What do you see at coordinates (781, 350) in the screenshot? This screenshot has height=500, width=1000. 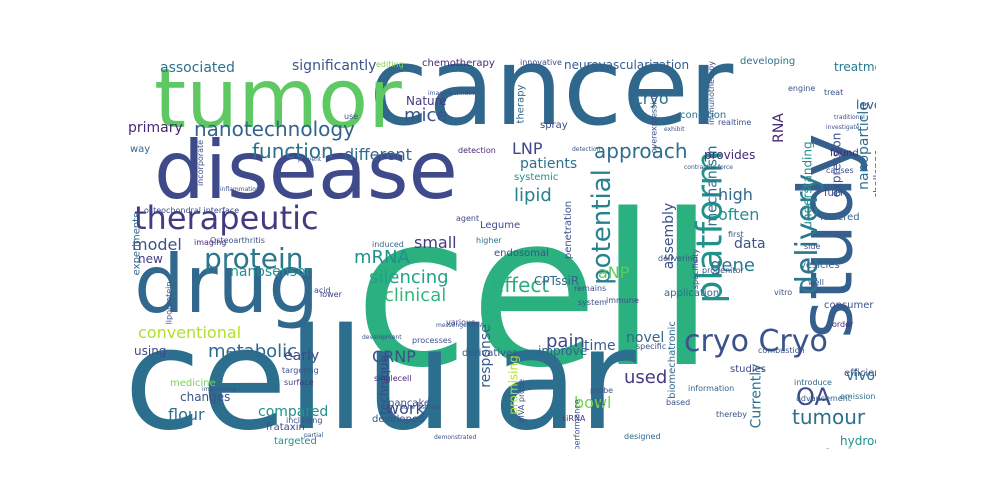 I see `word-combustion: combustion` at bounding box center [781, 350].